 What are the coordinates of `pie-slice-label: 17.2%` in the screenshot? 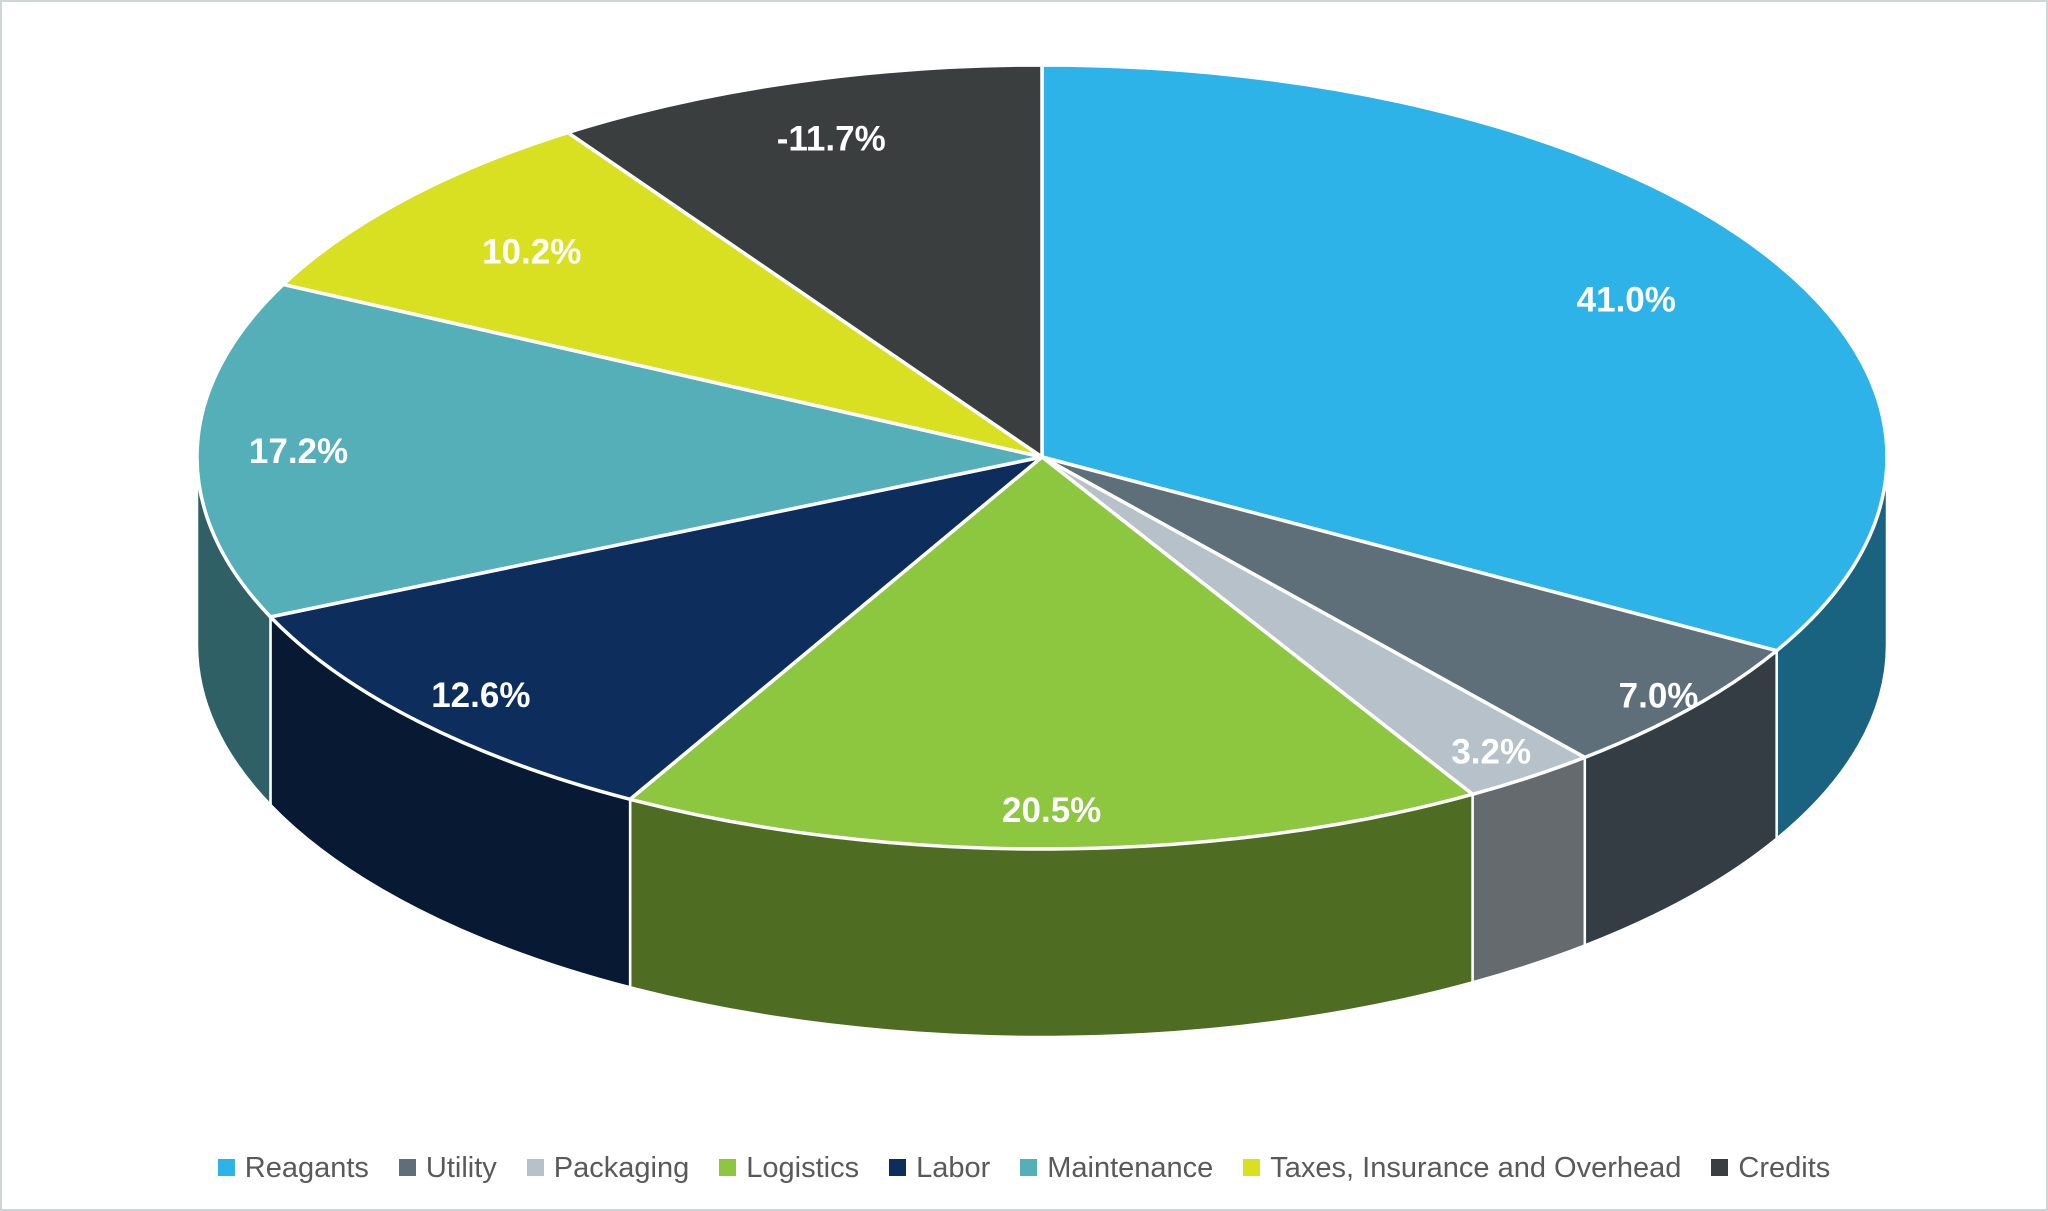 It's located at (298, 451).